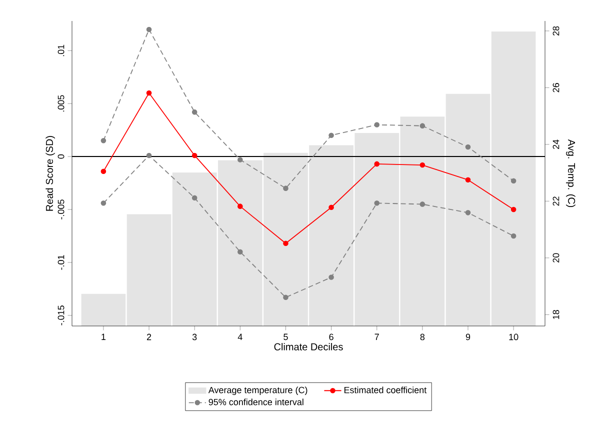 This screenshot has height=447, width=613. I want to click on y-tick-label: -.01, so click(61, 262).